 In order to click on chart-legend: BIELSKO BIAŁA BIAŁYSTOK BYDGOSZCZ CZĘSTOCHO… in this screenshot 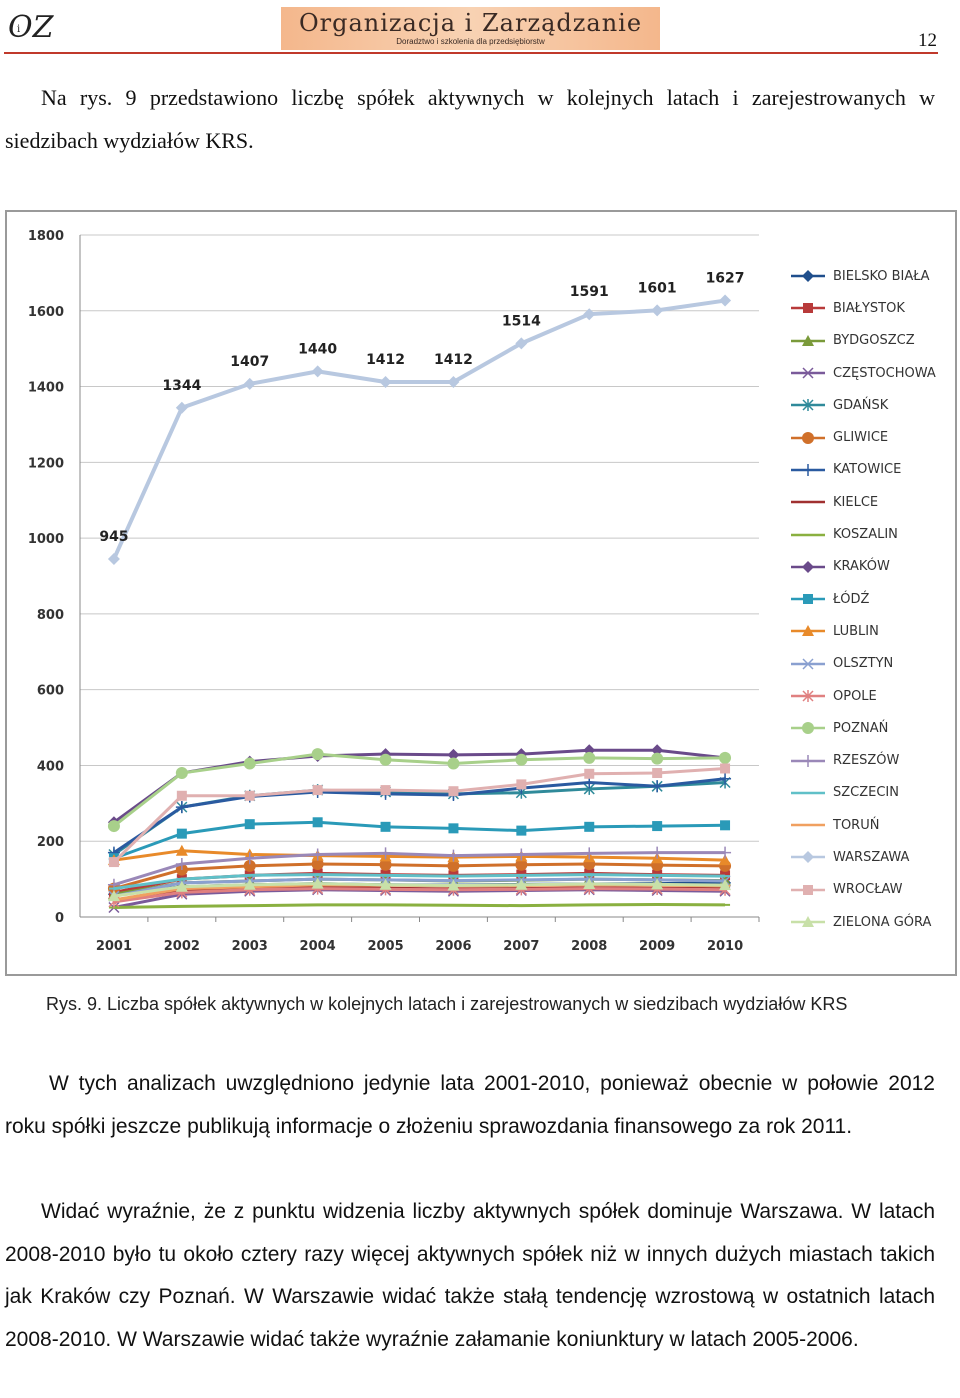, I will do `click(871, 599)`.